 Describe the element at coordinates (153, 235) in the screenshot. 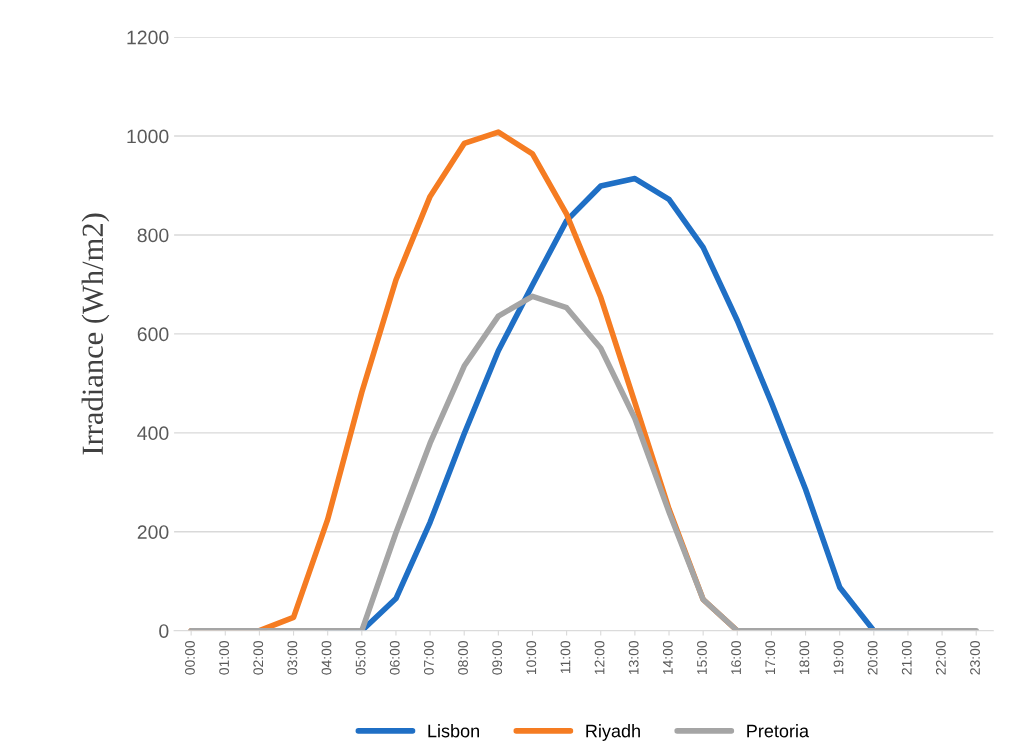

I see `y-tick-label: 800` at that location.